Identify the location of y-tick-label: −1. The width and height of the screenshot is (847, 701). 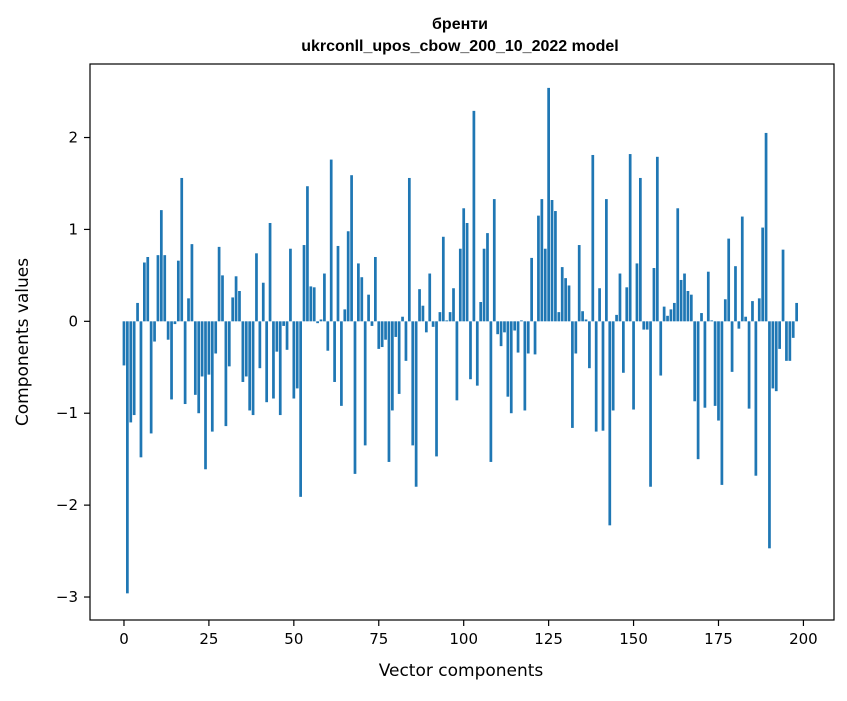
(67, 413).